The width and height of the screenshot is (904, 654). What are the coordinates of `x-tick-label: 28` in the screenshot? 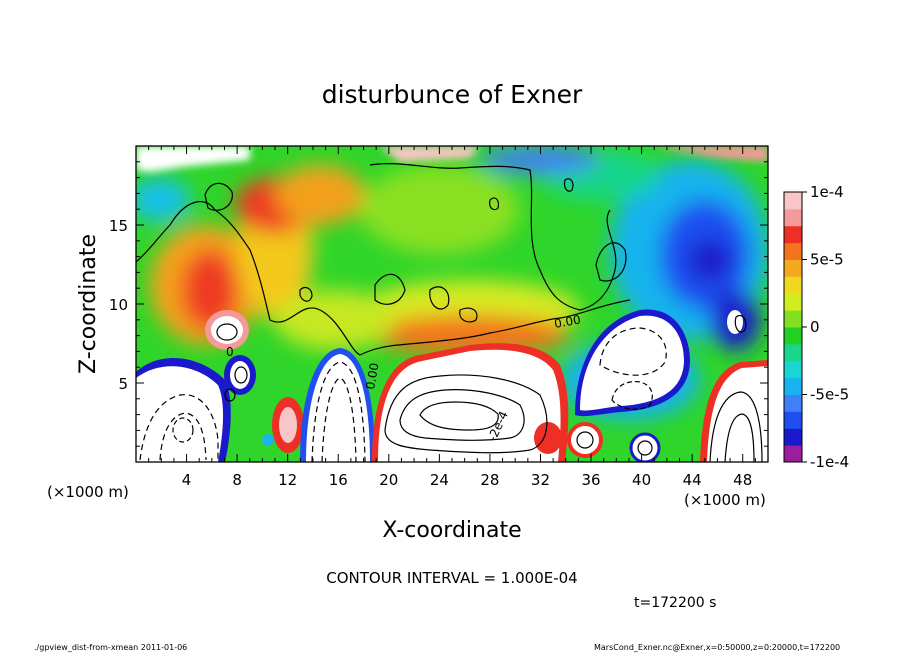 It's located at (489, 480).